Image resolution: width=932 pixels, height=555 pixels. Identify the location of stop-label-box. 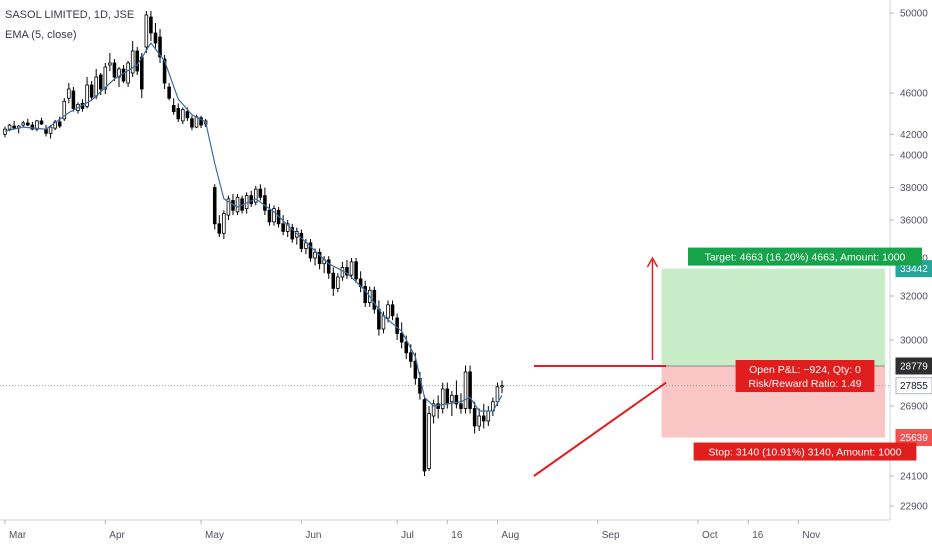
(805, 451).